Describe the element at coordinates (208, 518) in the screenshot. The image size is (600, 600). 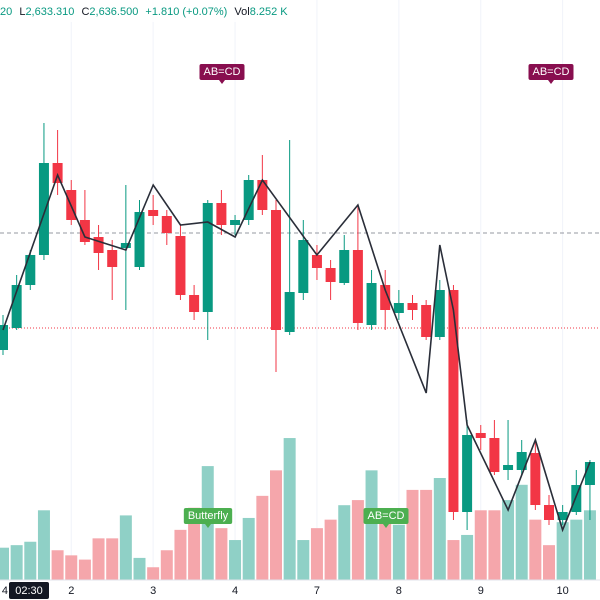
I see `pattern-label: Butterfly` at that location.